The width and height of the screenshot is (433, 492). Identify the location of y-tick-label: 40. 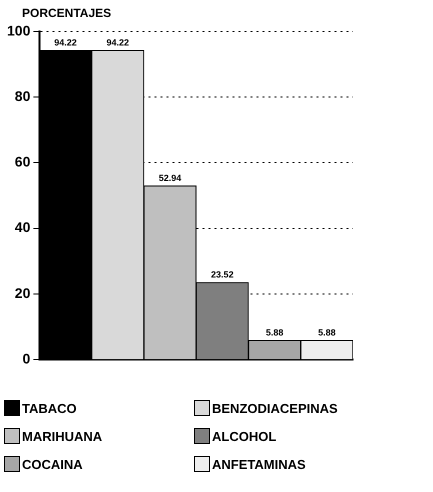
(22, 227).